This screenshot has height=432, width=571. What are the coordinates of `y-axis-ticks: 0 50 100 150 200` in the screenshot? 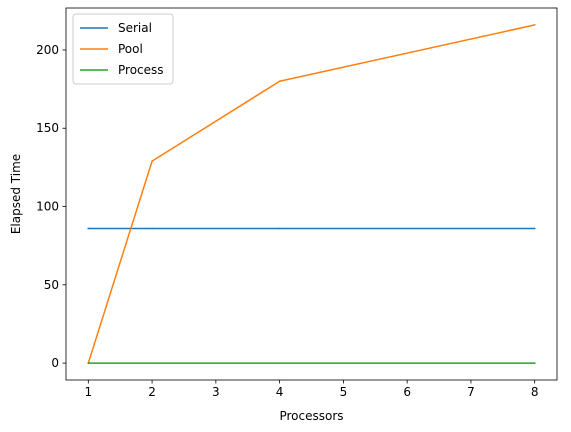 It's located at (51, 206).